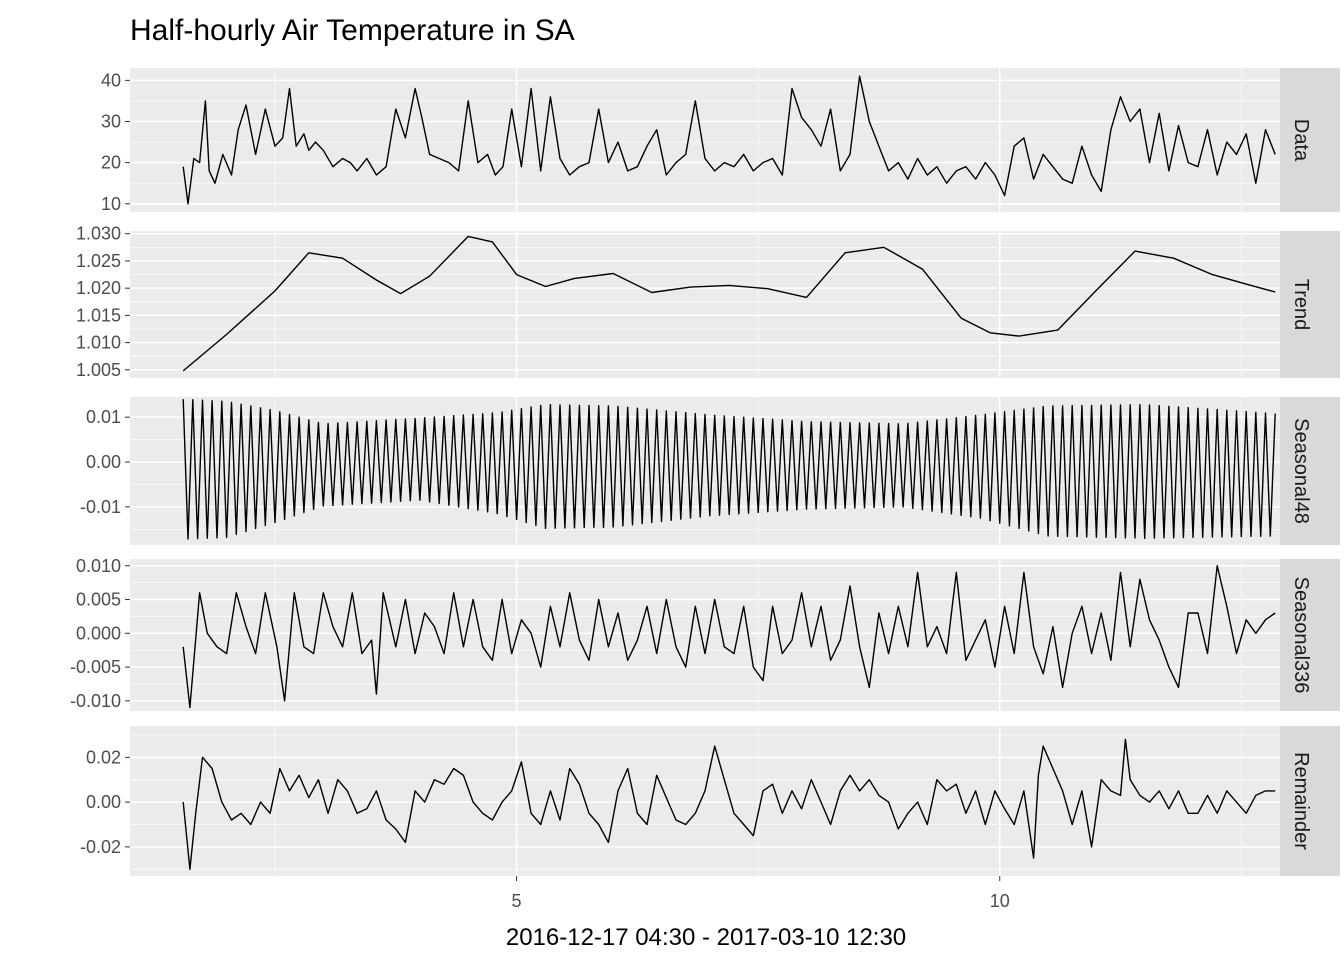  Describe the element at coordinates (1000, 901) in the screenshot. I see `x-tick-label: 10` at that location.